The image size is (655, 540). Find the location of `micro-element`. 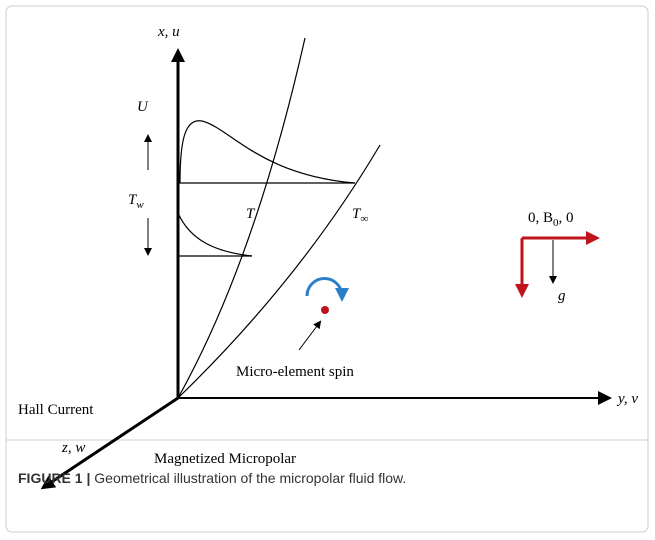

micro-element is located at coordinates (325, 310).